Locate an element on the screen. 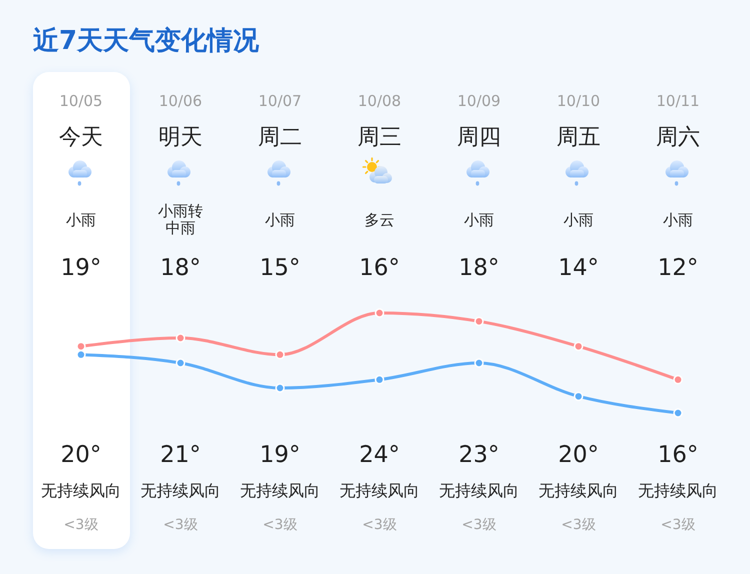 This screenshot has height=574, width=750. x-tick-label: 10/05 is located at coordinates (81, 101).